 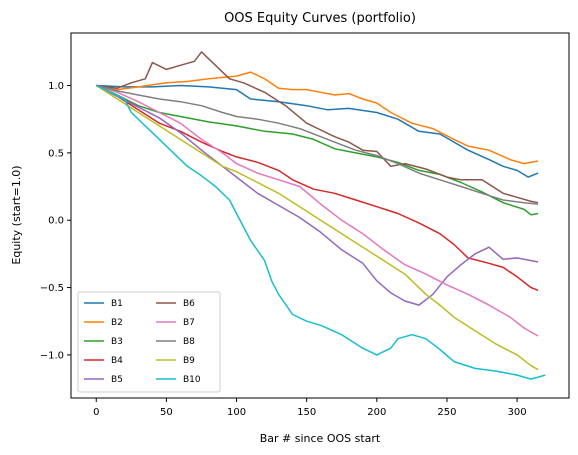 What do you see at coordinates (56, 153) in the screenshot?
I see `y-tick-label: 0.5` at bounding box center [56, 153].